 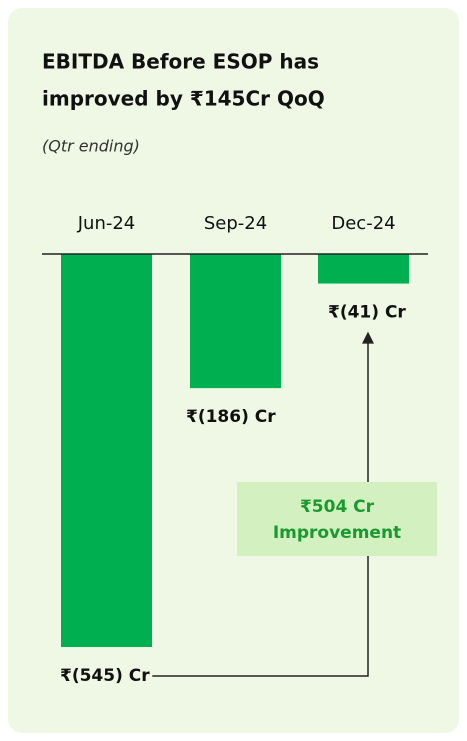 I want to click on value-label: ₹(41) Cr, so click(x=367, y=313).